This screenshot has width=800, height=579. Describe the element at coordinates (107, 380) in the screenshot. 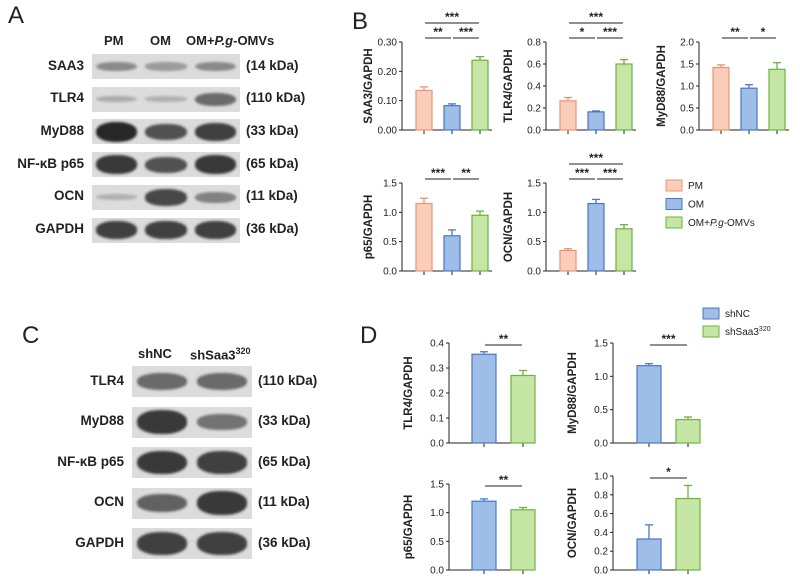

I see `blot-c-row-label-tlr4: TLR4` at that location.